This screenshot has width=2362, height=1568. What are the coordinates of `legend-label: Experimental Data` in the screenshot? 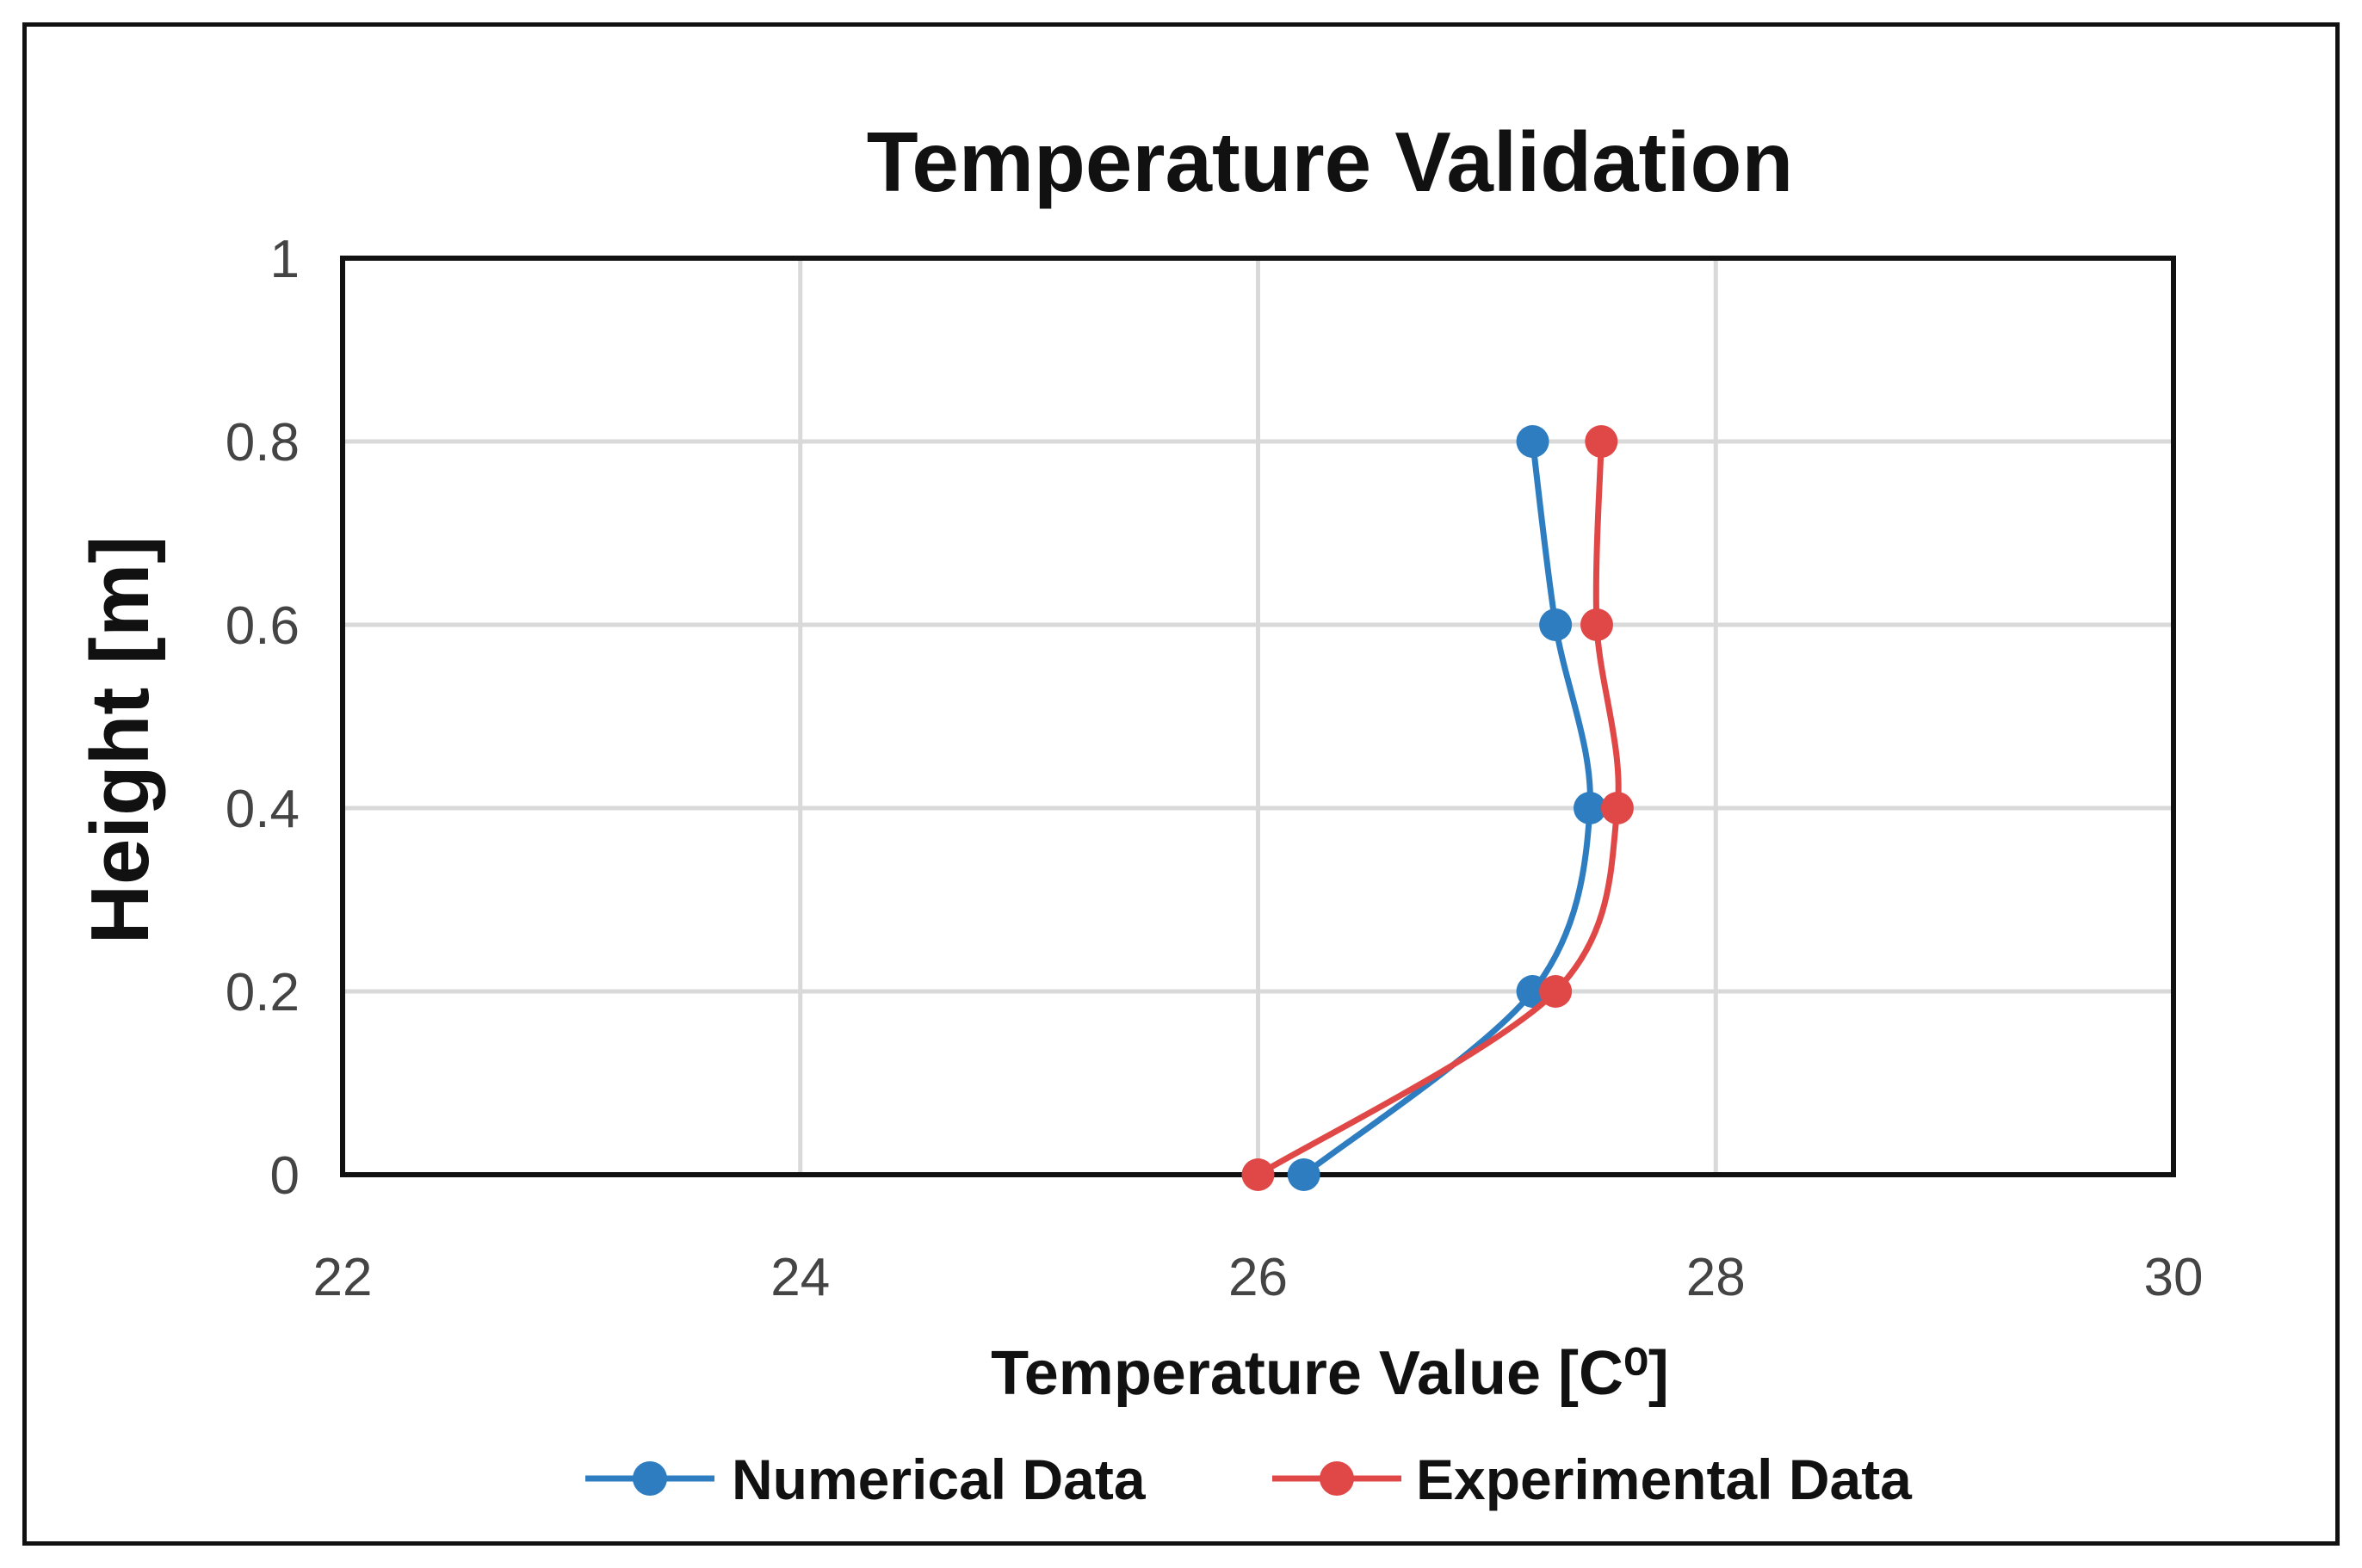 It's located at (1664, 1480).